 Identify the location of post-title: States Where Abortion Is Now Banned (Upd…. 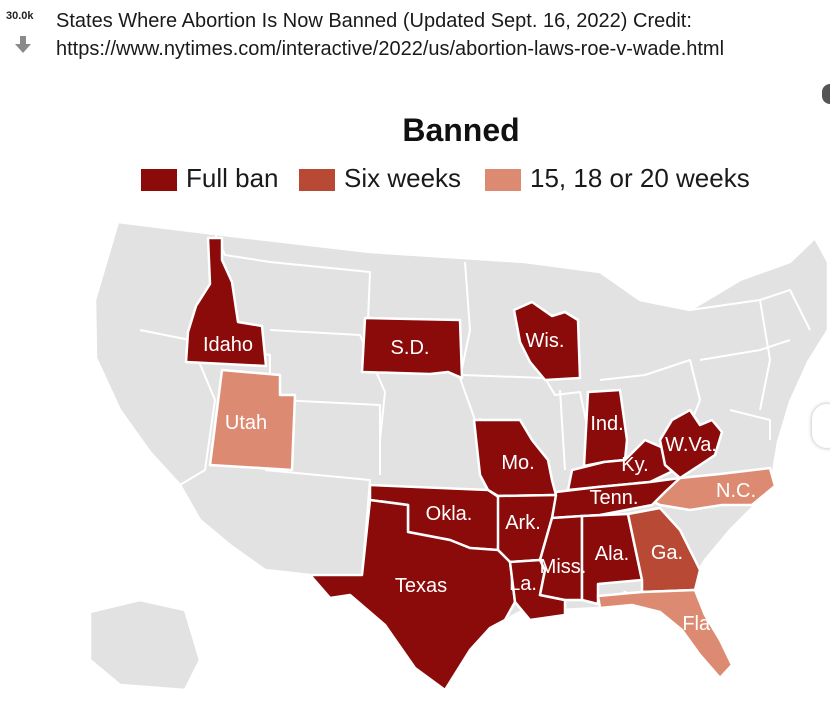
(441, 35).